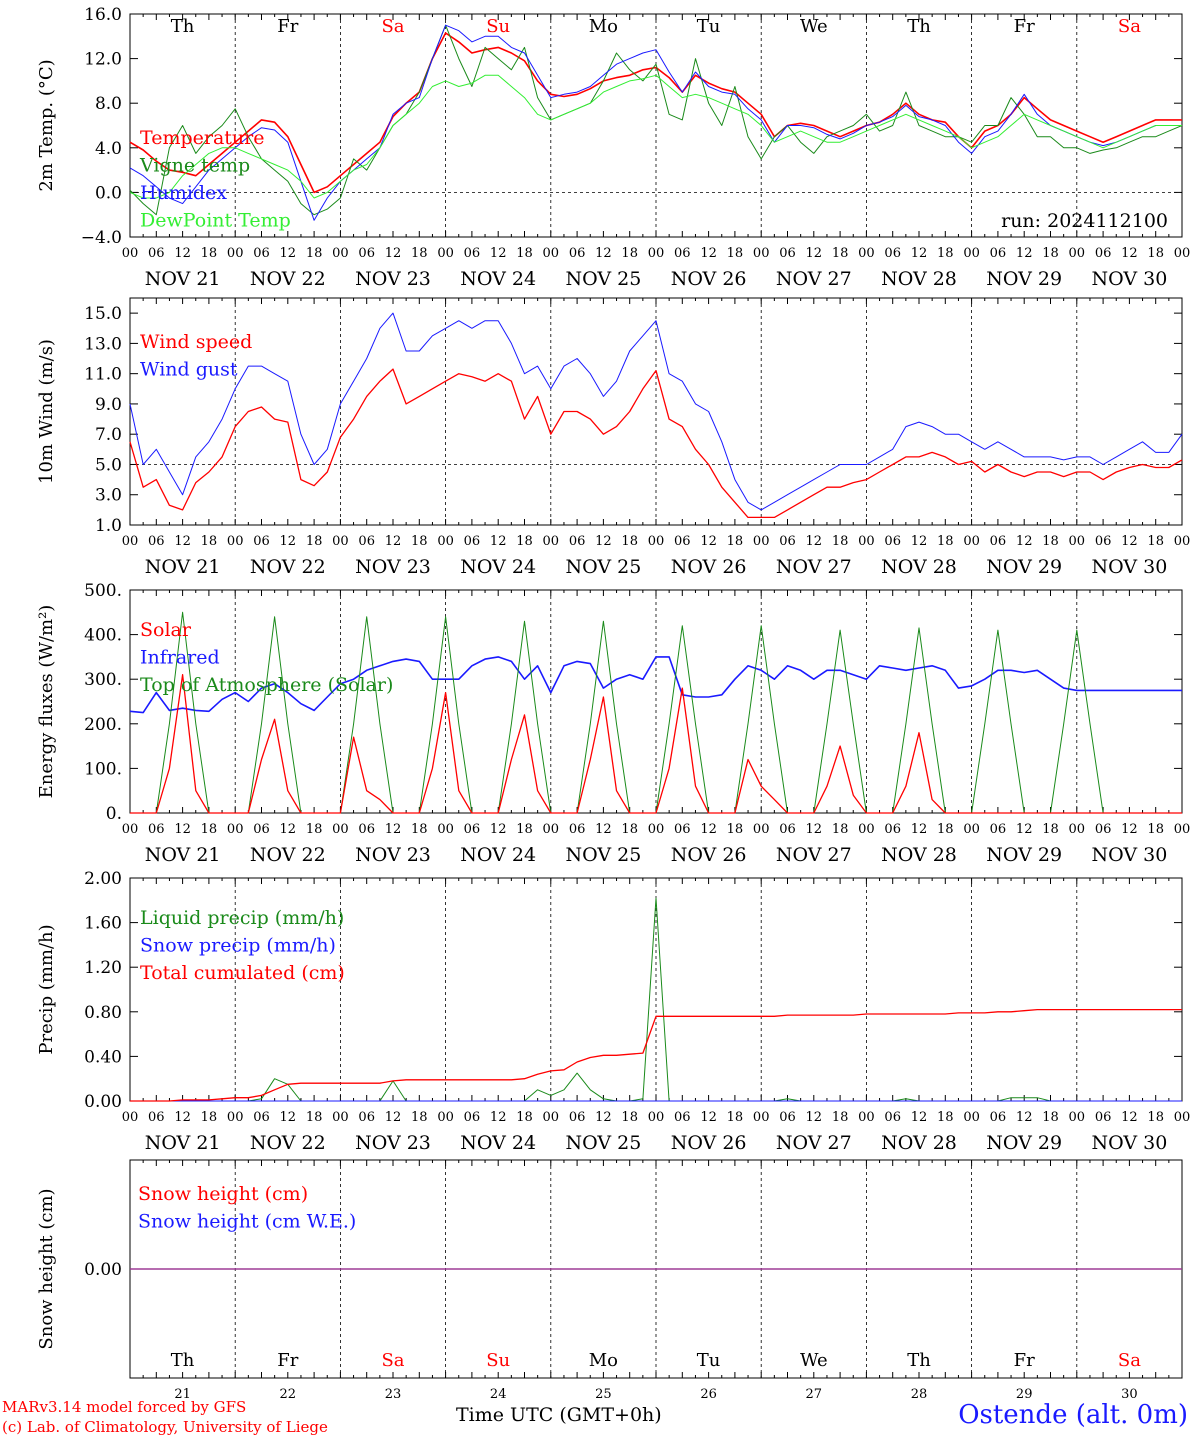 This screenshot has width=1194, height=1440. Describe the element at coordinates (103, 879) in the screenshot. I see `y-tick-label: 2.00` at that location.